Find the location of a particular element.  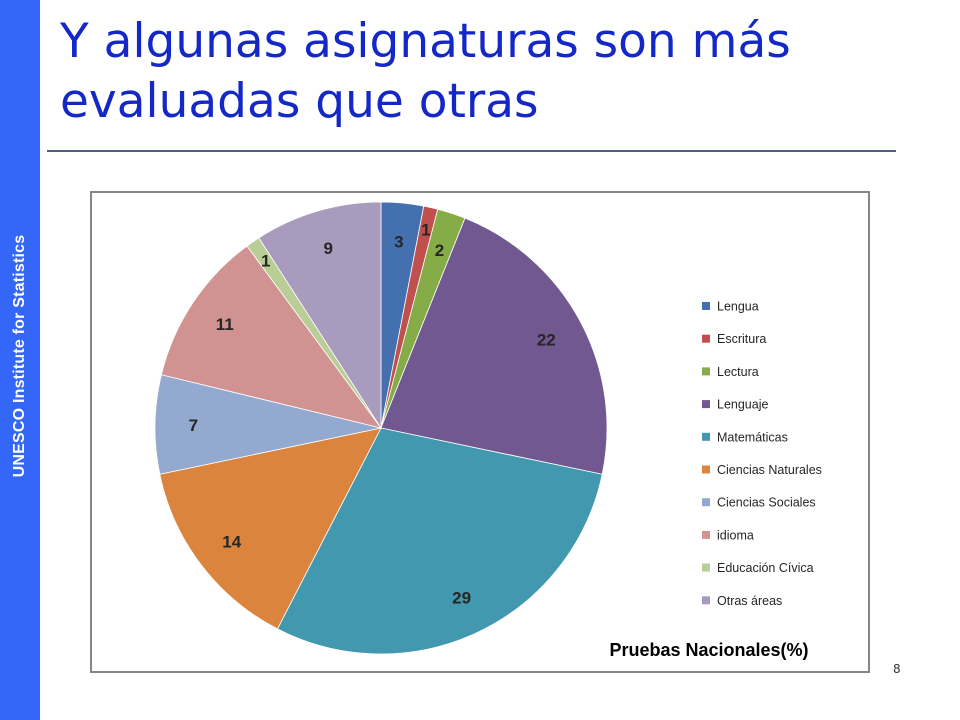

pie-slice-idioma is located at coordinates (271, 337).